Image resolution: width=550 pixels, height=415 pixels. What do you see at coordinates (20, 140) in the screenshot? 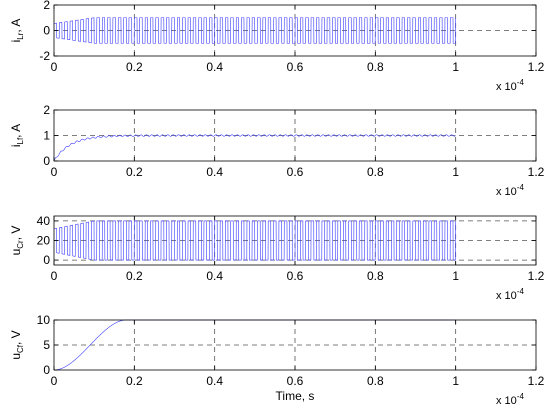
I see `y-axis-label-sub: Lf` at bounding box center [20, 140].